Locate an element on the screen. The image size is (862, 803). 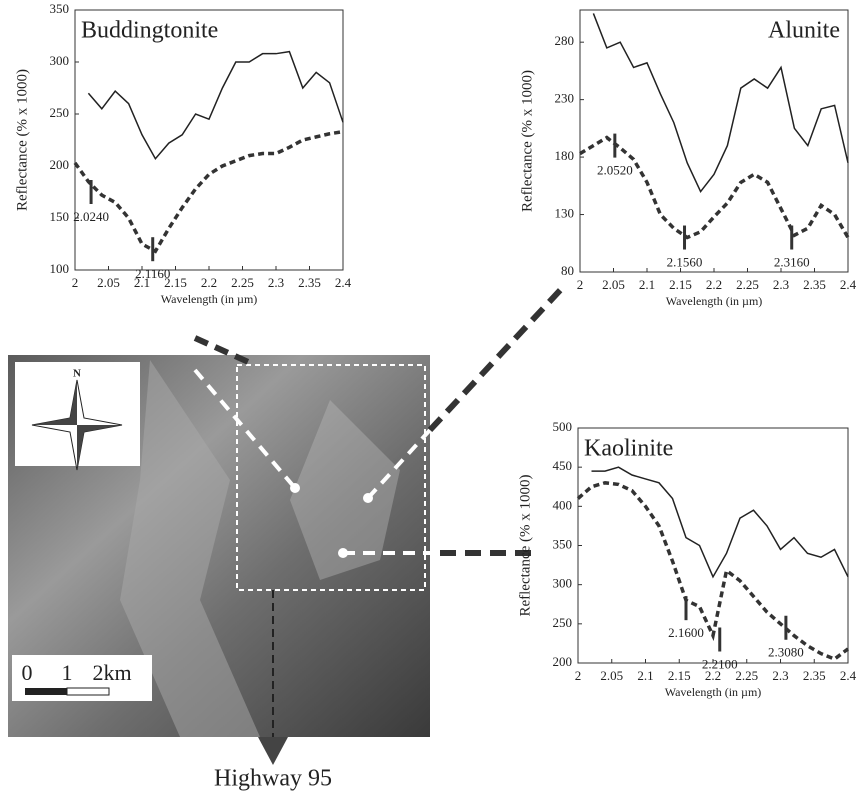
y-tick-label: 450 is located at coordinates (563, 465).